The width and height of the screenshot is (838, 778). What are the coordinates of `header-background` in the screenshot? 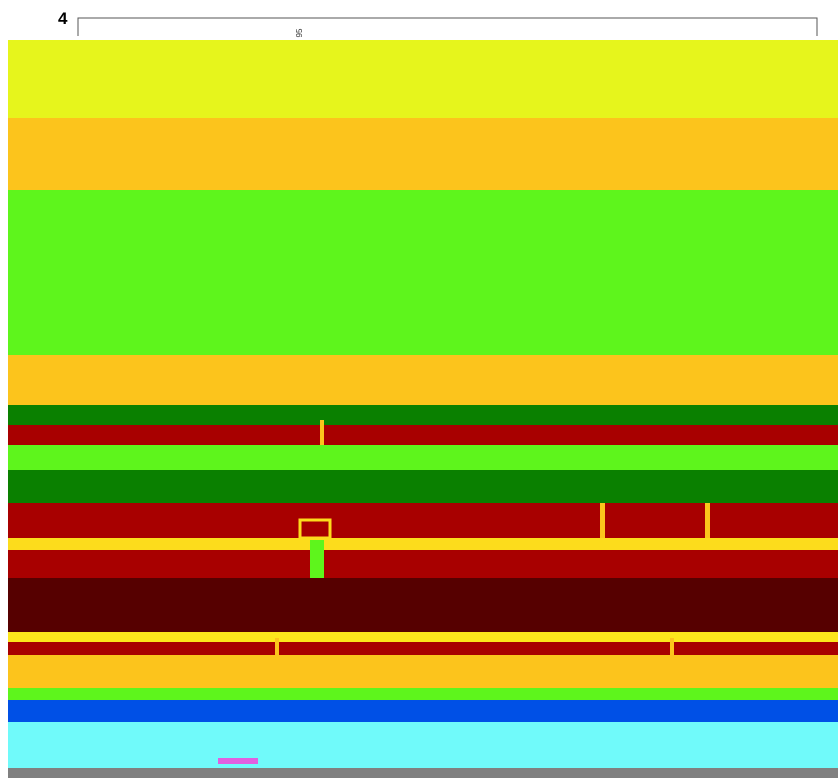 It's located at (419, 20).